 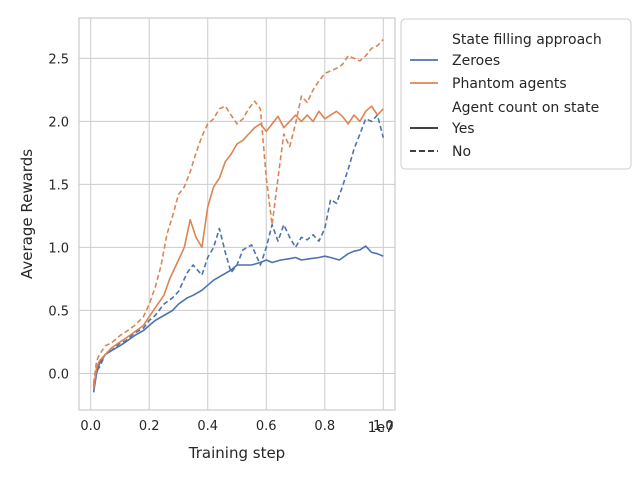 I want to click on x-tick-label: 0.2, so click(x=149, y=426).